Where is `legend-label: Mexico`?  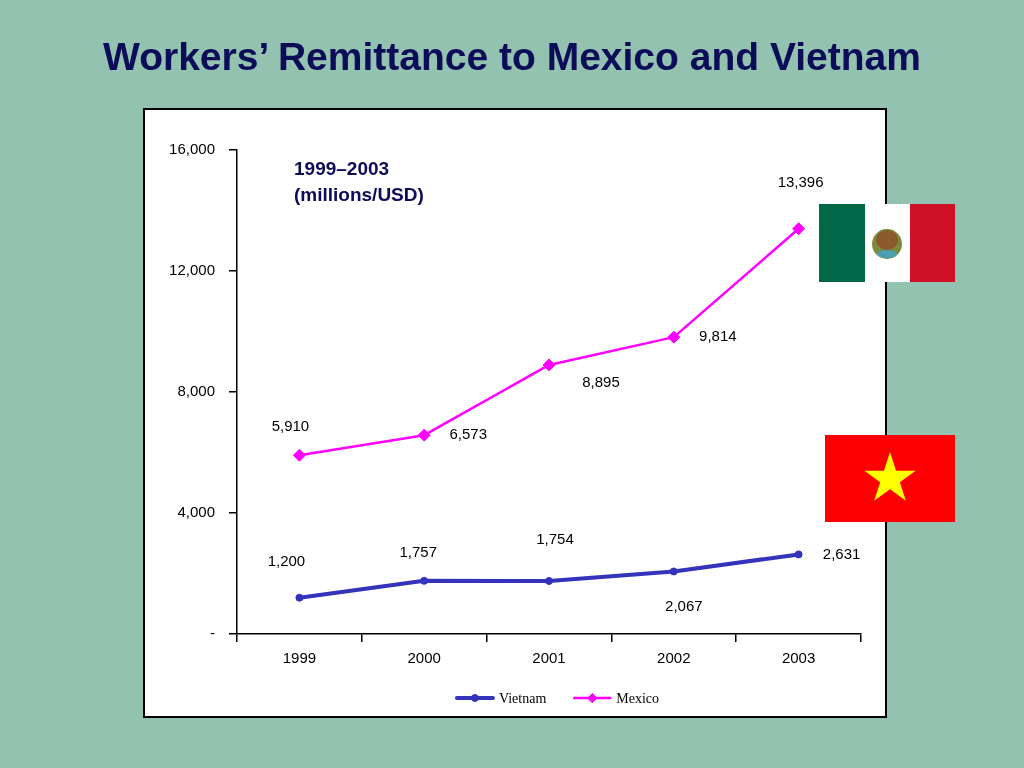 legend-label: Mexico is located at coordinates (638, 698).